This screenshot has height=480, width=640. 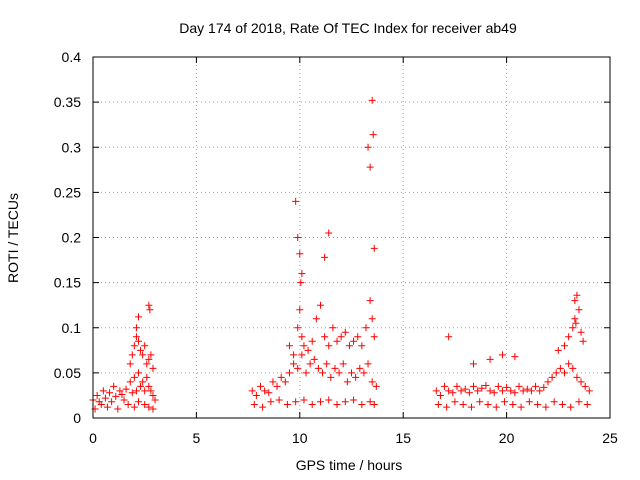 What do you see at coordinates (610, 438) in the screenshot?
I see `x-tick-label: 25` at bounding box center [610, 438].